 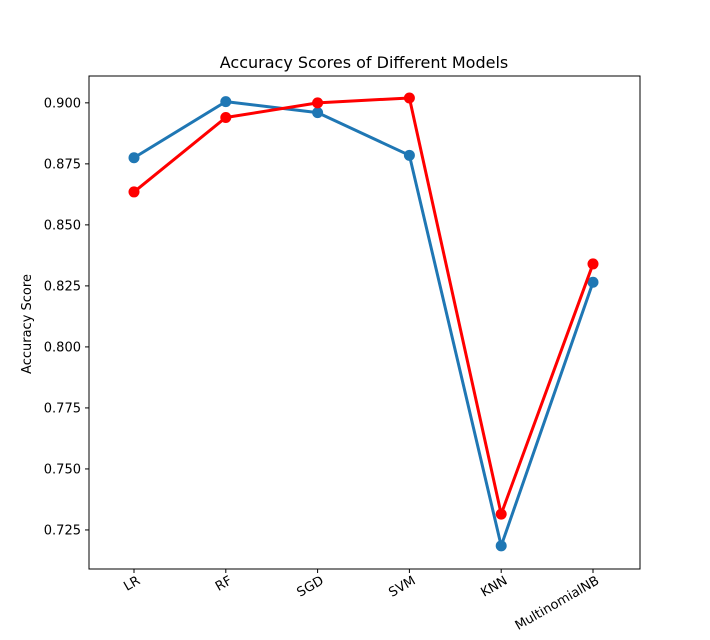 What do you see at coordinates (62, 103) in the screenshot?
I see `y-tick-label: 0.900` at bounding box center [62, 103].